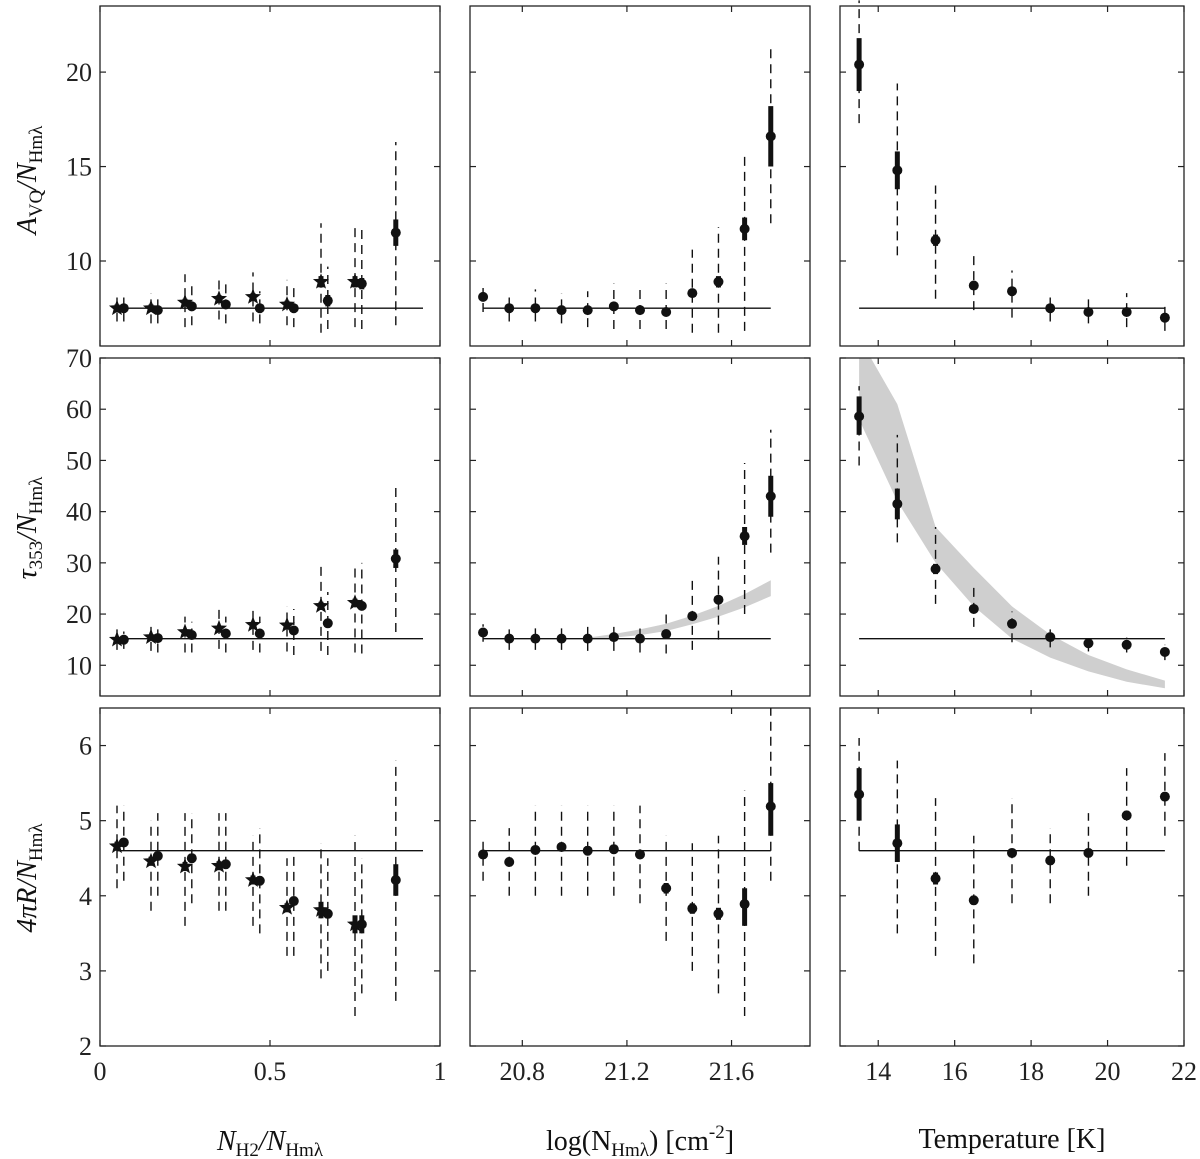 This screenshot has height=1159, width=1200. Describe the element at coordinates (29, 878) in the screenshot. I see `y-axis-label-row2: 4πR/NHmλ` at that location.